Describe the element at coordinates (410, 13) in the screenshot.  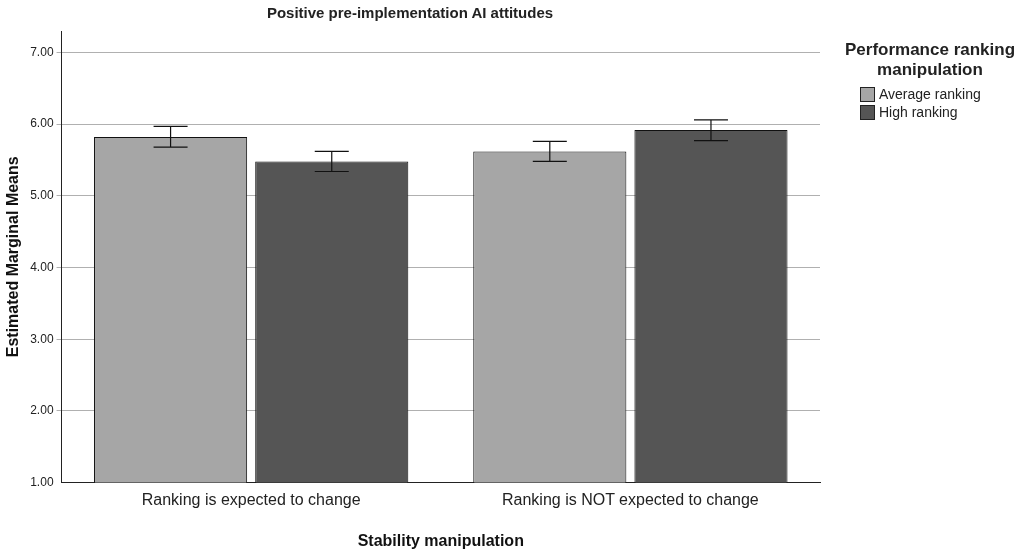
I see `chart-title: Positive pre-implementation AI attitudes` at that location.